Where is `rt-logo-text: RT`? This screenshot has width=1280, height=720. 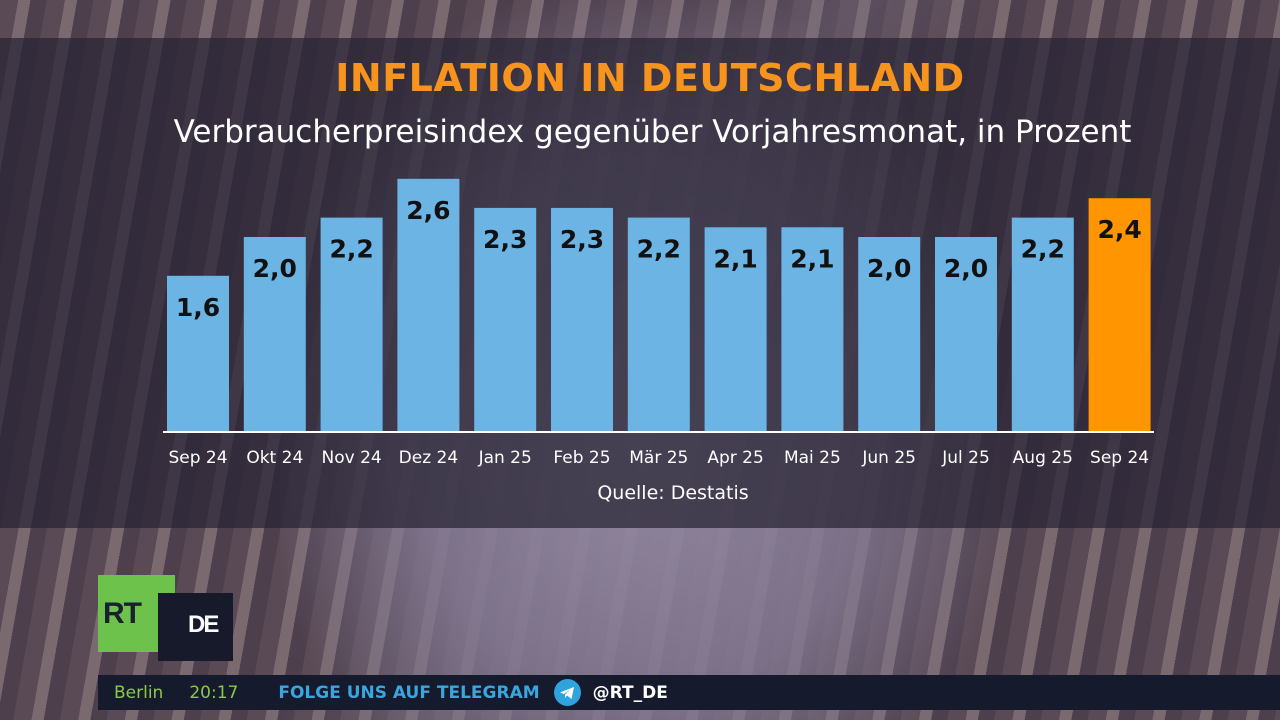 rt-logo-text: RT is located at coordinates (122, 613).